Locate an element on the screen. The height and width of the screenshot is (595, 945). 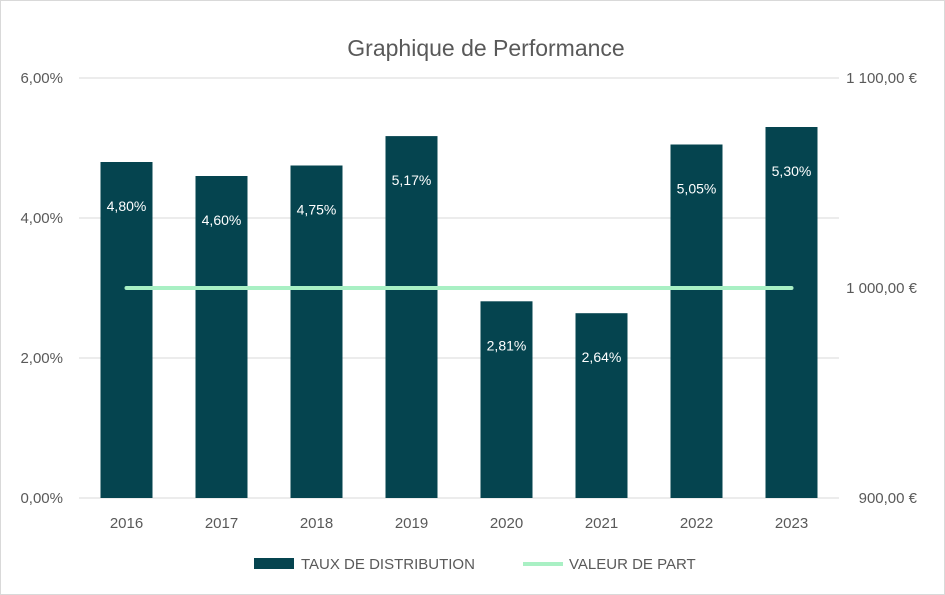
legend-label-taux-de-distribution: TAUX DE DISTRIBUTION is located at coordinates (388, 564).